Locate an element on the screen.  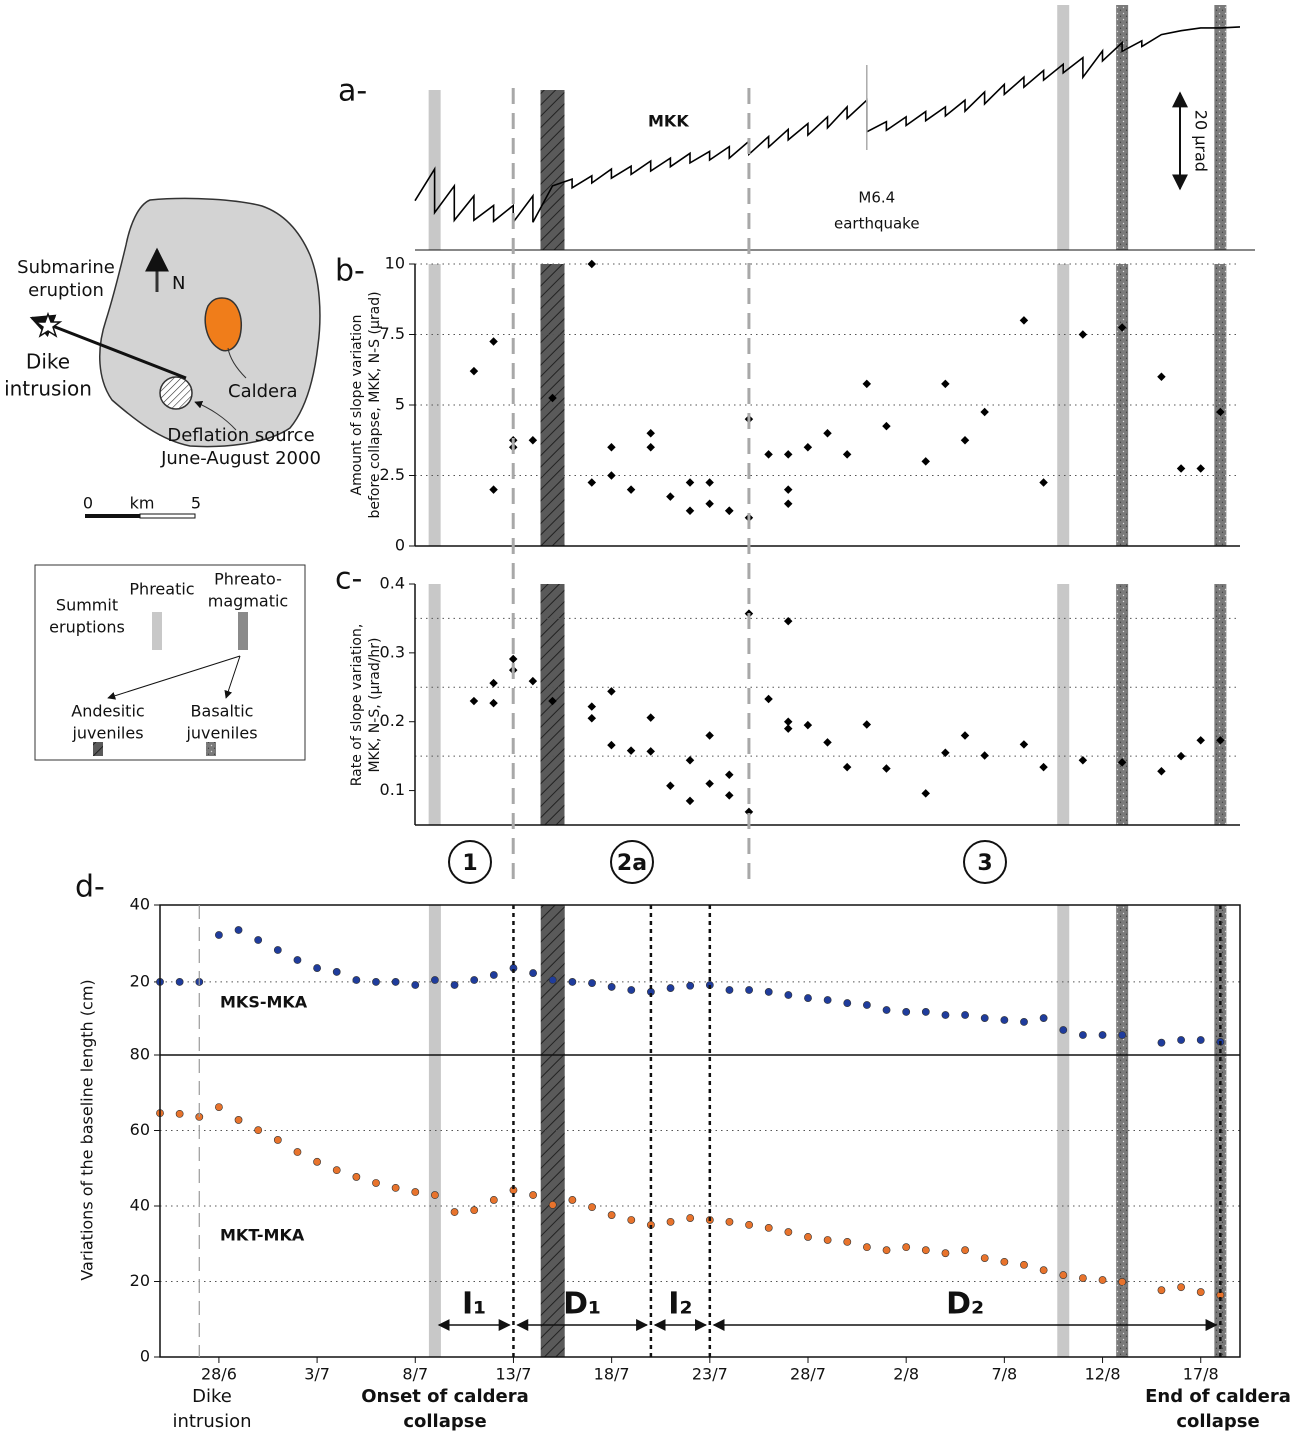
phase-label: 1 is located at coordinates (469, 863).